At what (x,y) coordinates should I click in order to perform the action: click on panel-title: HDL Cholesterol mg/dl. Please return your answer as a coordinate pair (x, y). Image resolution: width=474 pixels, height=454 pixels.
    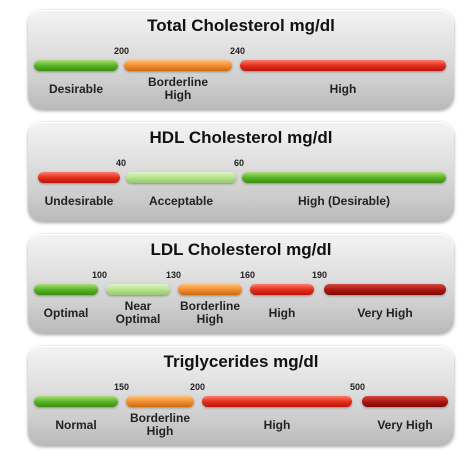
    Looking at the image, I should click on (241, 137).